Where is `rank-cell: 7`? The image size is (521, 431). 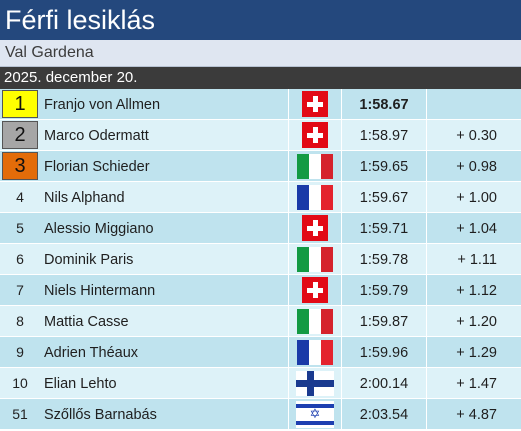
rank-cell: 7 is located at coordinates (20, 290).